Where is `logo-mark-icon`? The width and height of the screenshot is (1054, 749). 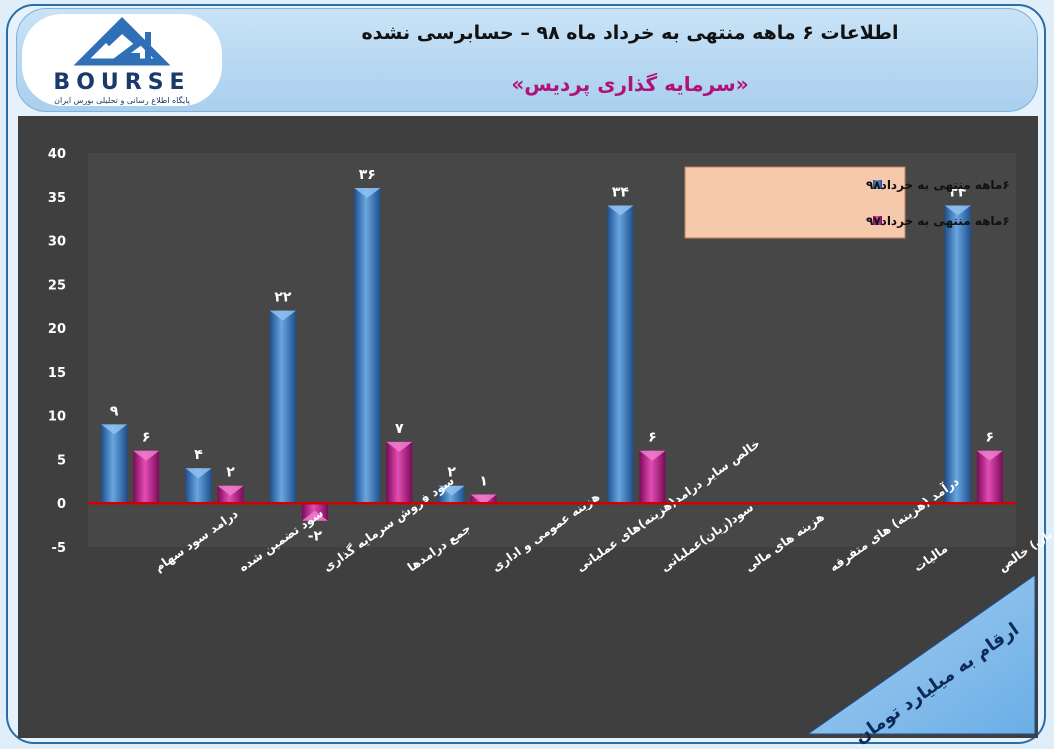
logo-mark-icon is located at coordinates (122, 41).